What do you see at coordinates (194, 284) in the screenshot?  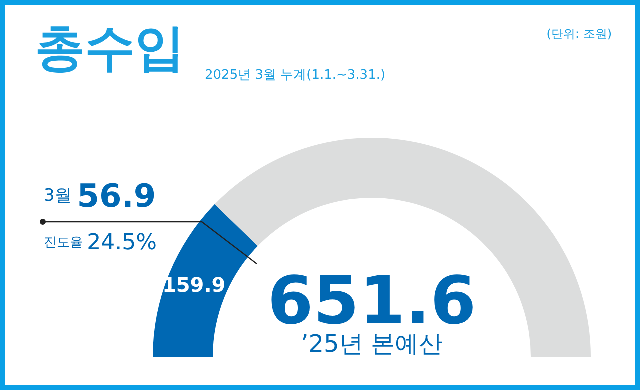 I see `data-label: 159.9` at bounding box center [194, 284].